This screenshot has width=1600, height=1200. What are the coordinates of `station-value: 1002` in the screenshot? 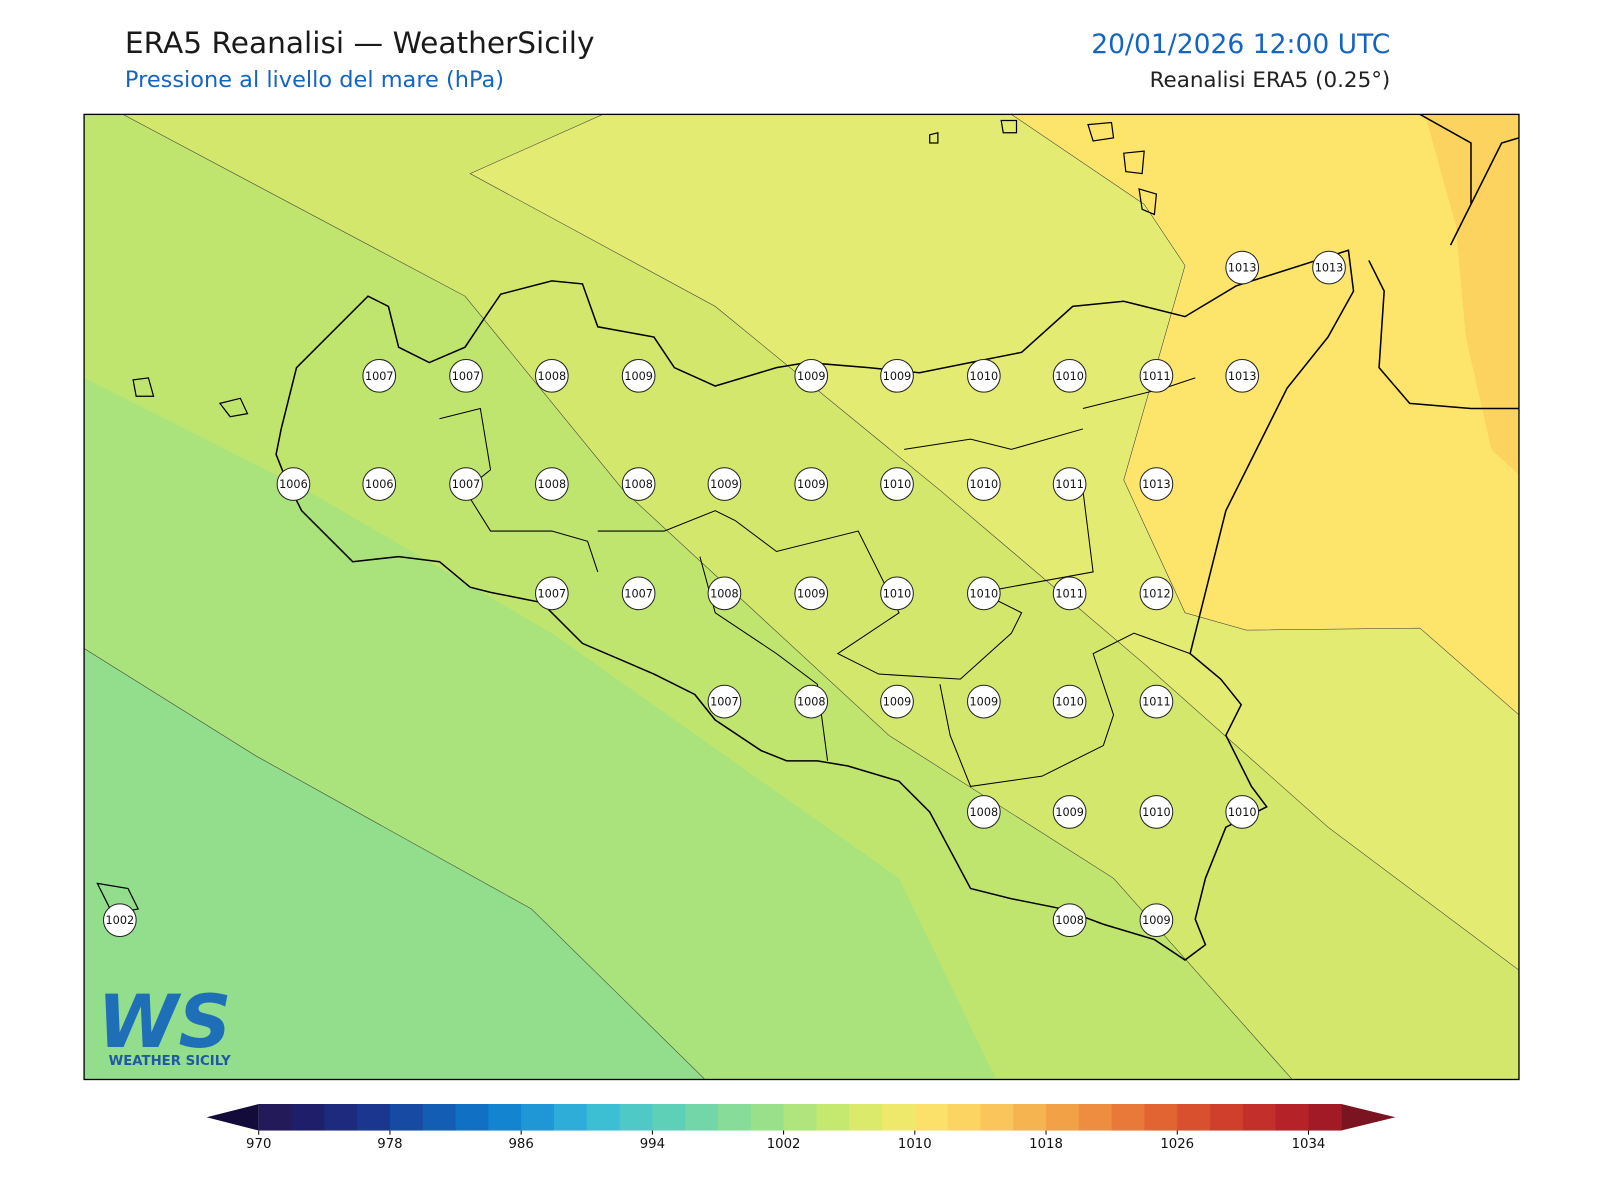 It's located at (120, 920).